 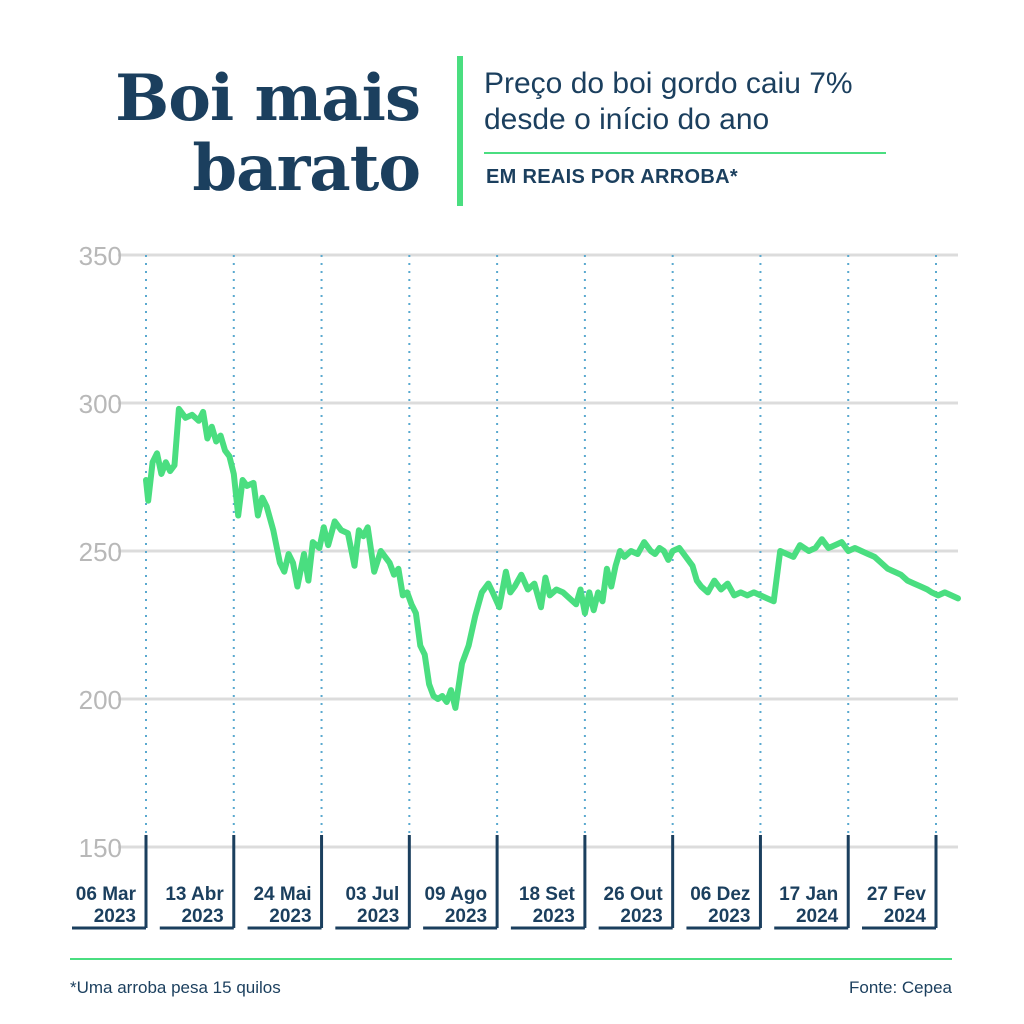 What do you see at coordinates (100, 404) in the screenshot?
I see `y-tick-label: 300` at bounding box center [100, 404].